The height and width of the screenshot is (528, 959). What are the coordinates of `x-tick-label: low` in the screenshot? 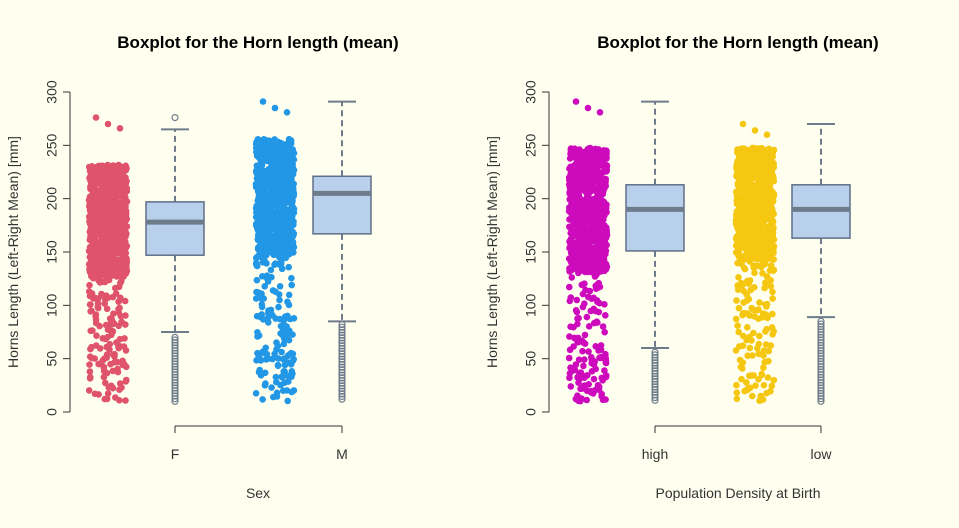 It's located at (821, 454).